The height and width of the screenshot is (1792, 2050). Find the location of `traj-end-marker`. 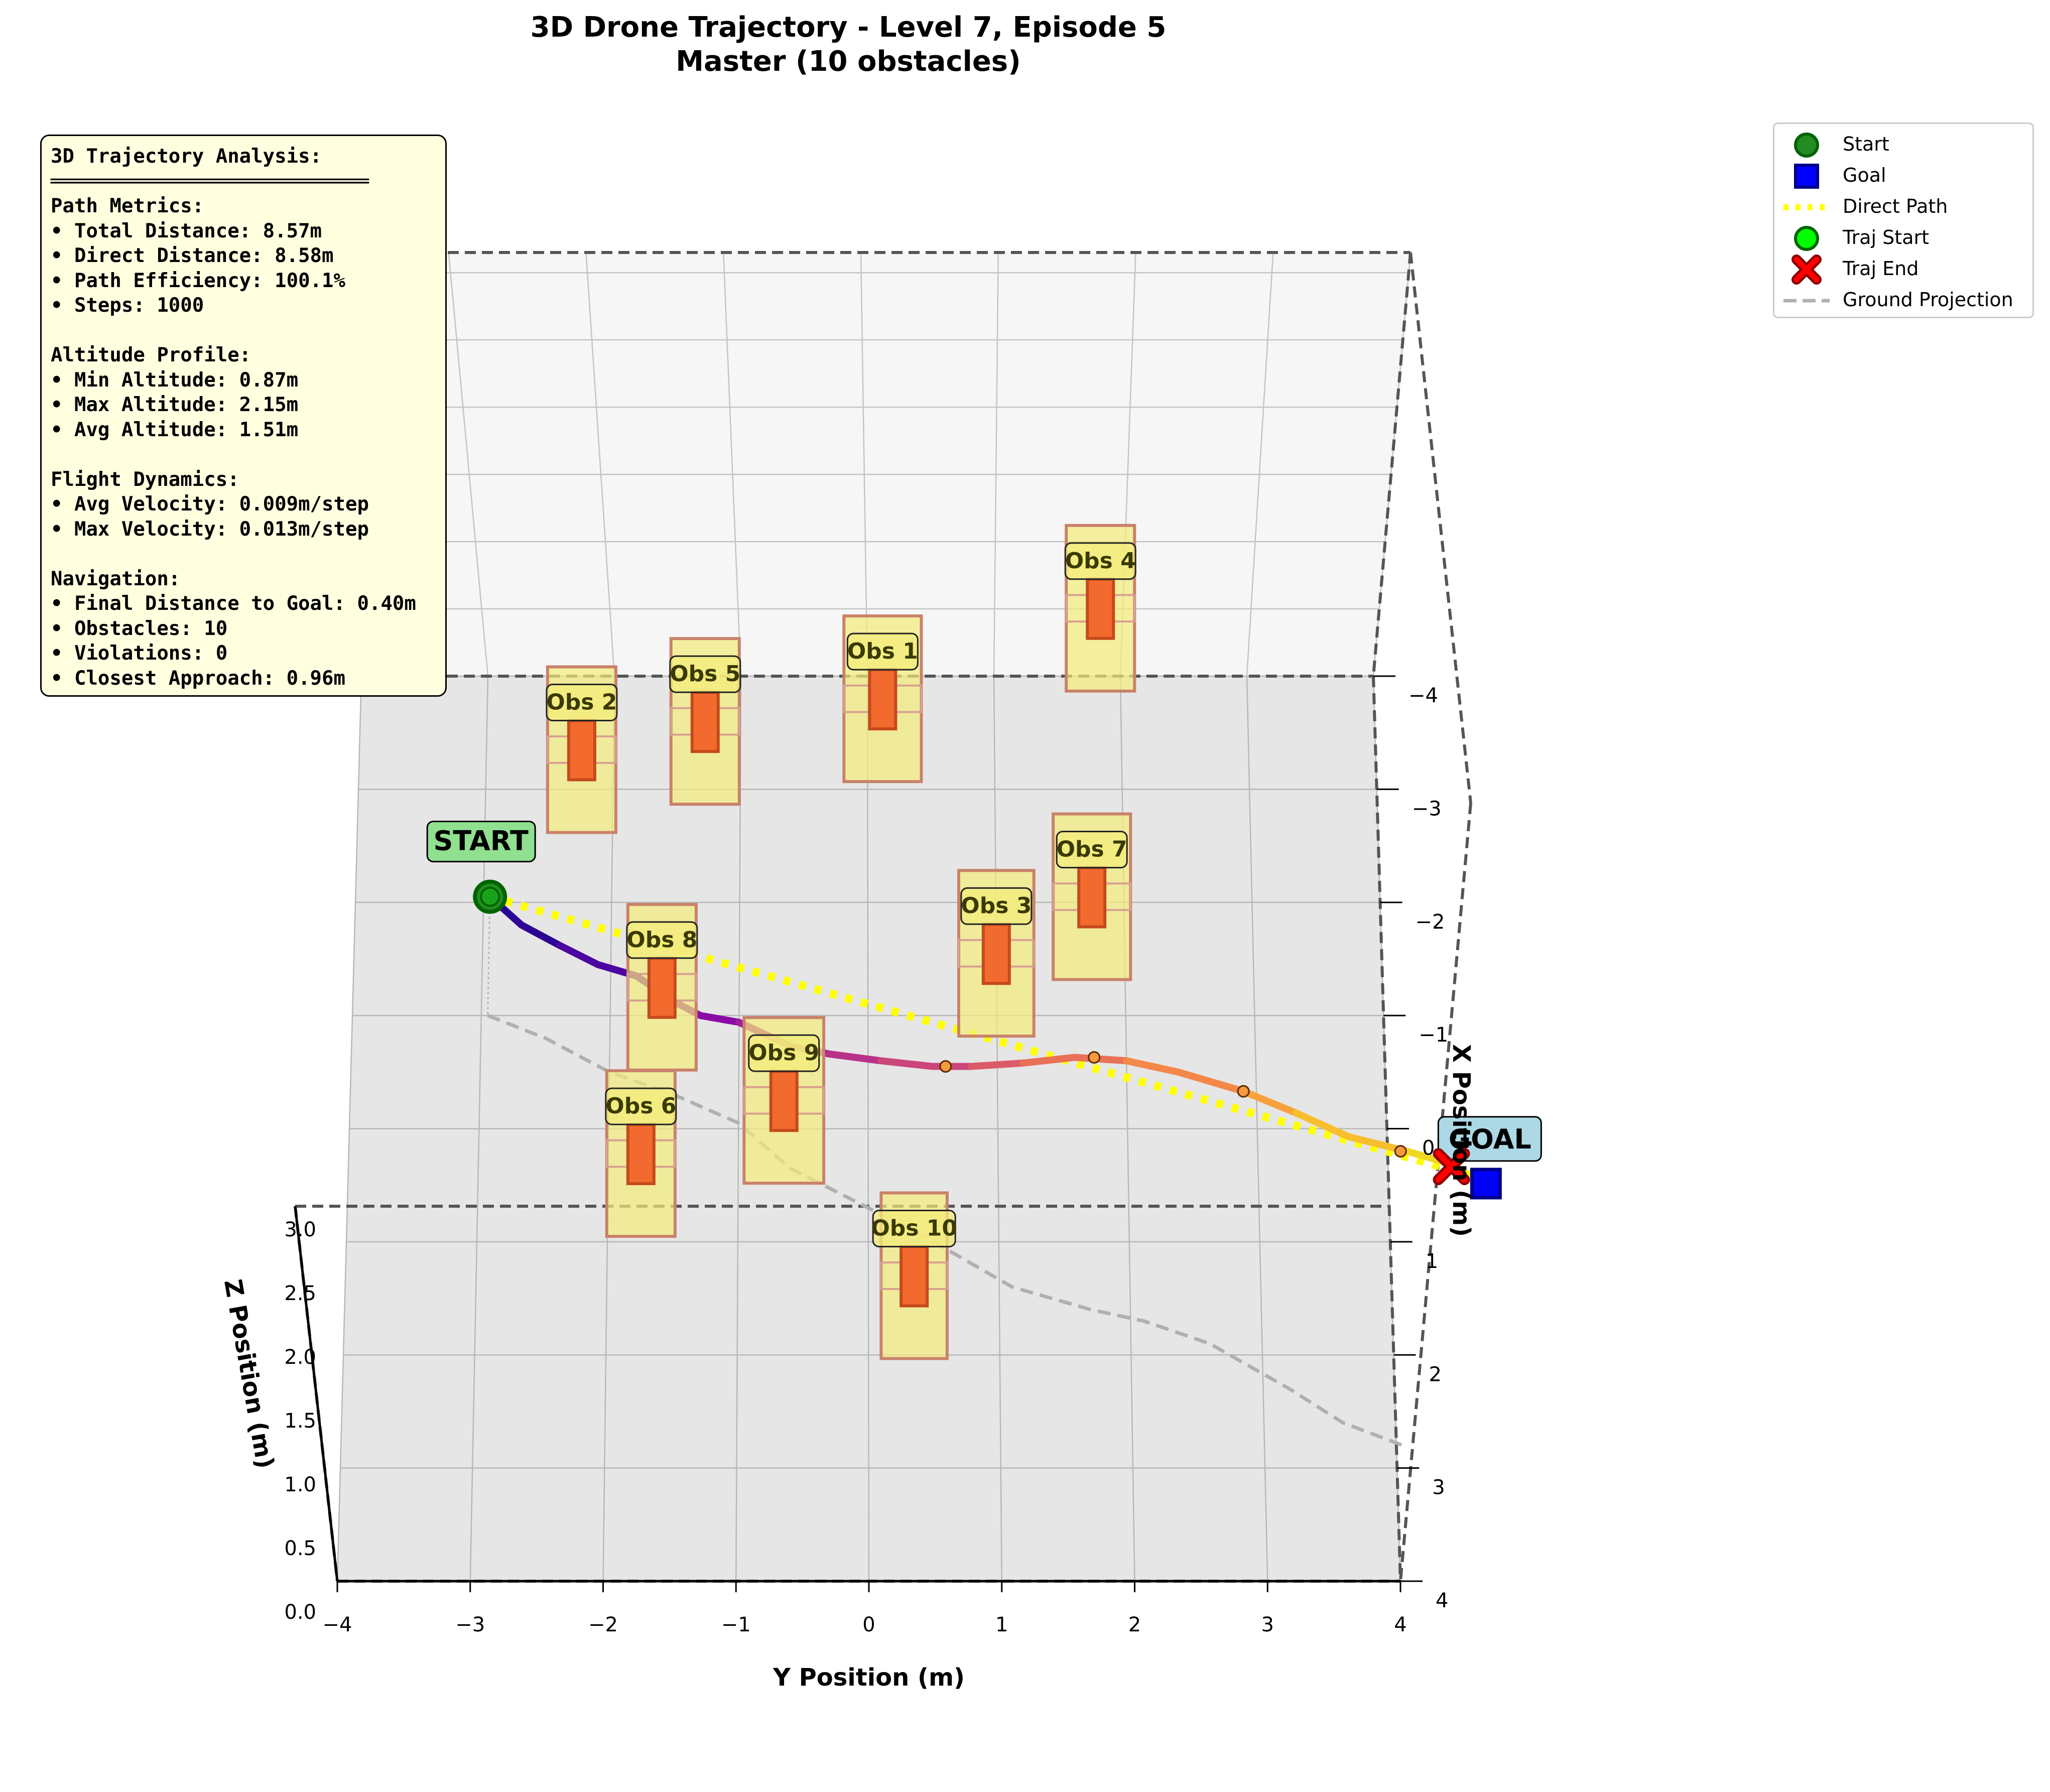

traj-end-marker is located at coordinates (1451, 1167).